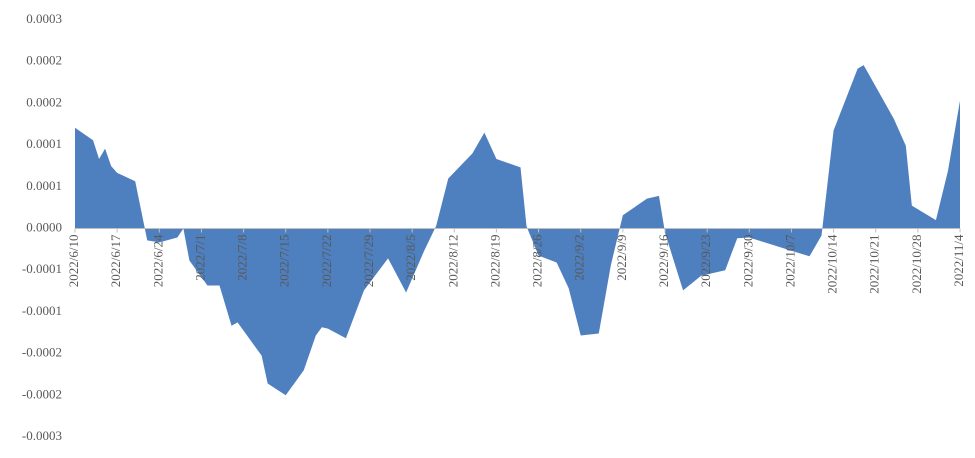 The width and height of the screenshot is (975, 458). Describe the element at coordinates (42, 435) in the screenshot. I see `y-tick-label: -0.0003` at that location.